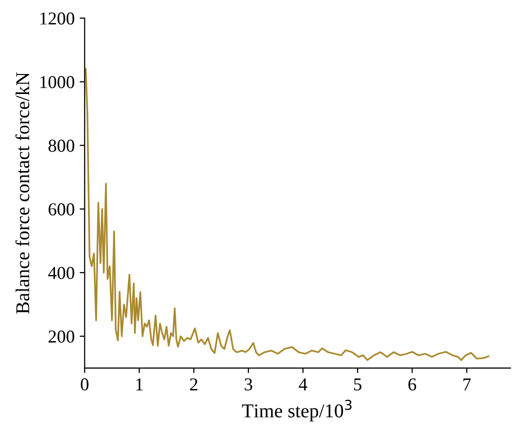 Image resolution: width=513 pixels, height=432 pixels. I want to click on x-tick-label: 5, so click(358, 384).